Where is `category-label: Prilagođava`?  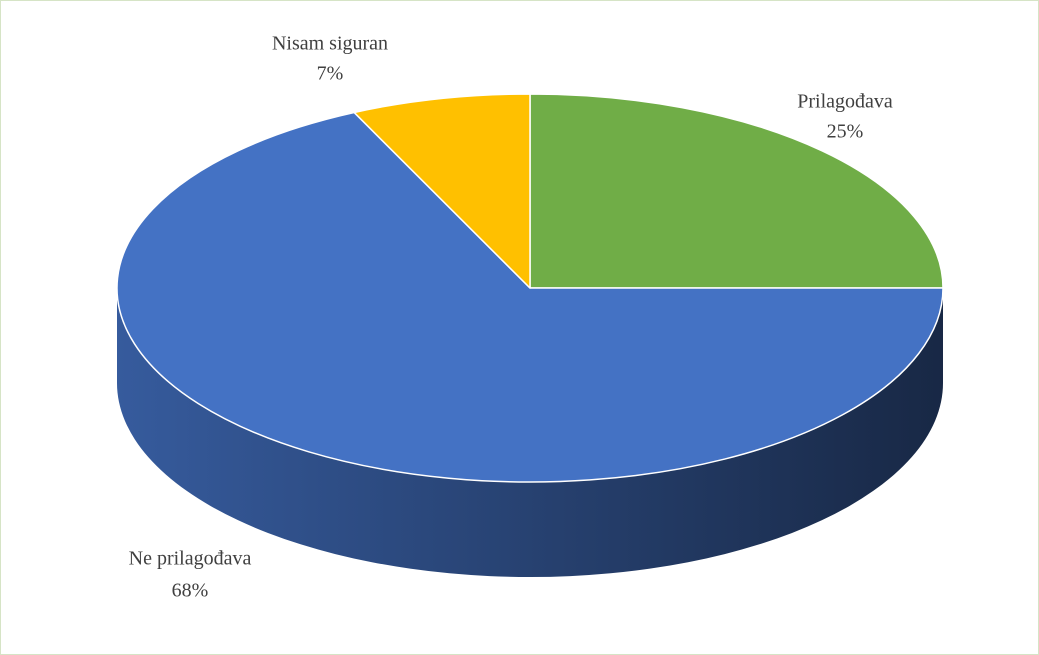
category-label: Prilagođava is located at coordinates (845, 102).